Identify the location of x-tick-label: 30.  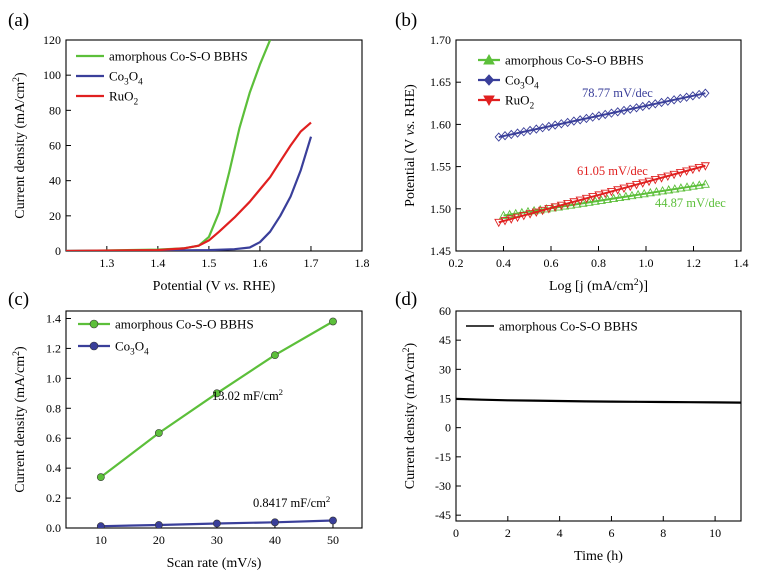
(217, 540).